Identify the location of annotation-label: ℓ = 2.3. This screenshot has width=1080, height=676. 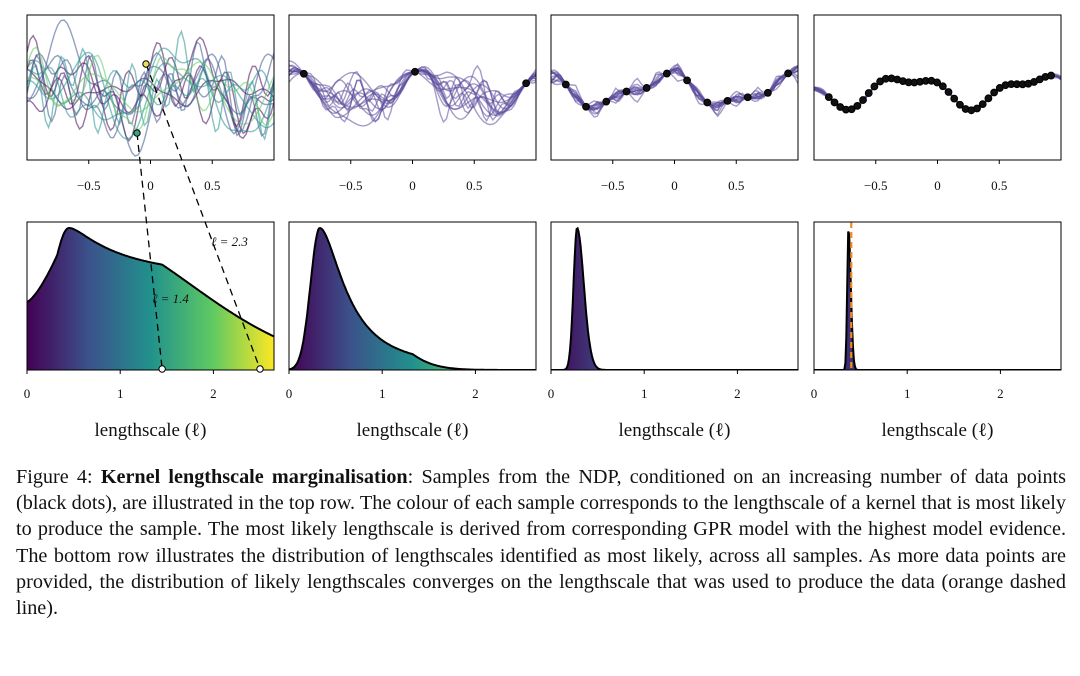
(229, 241).